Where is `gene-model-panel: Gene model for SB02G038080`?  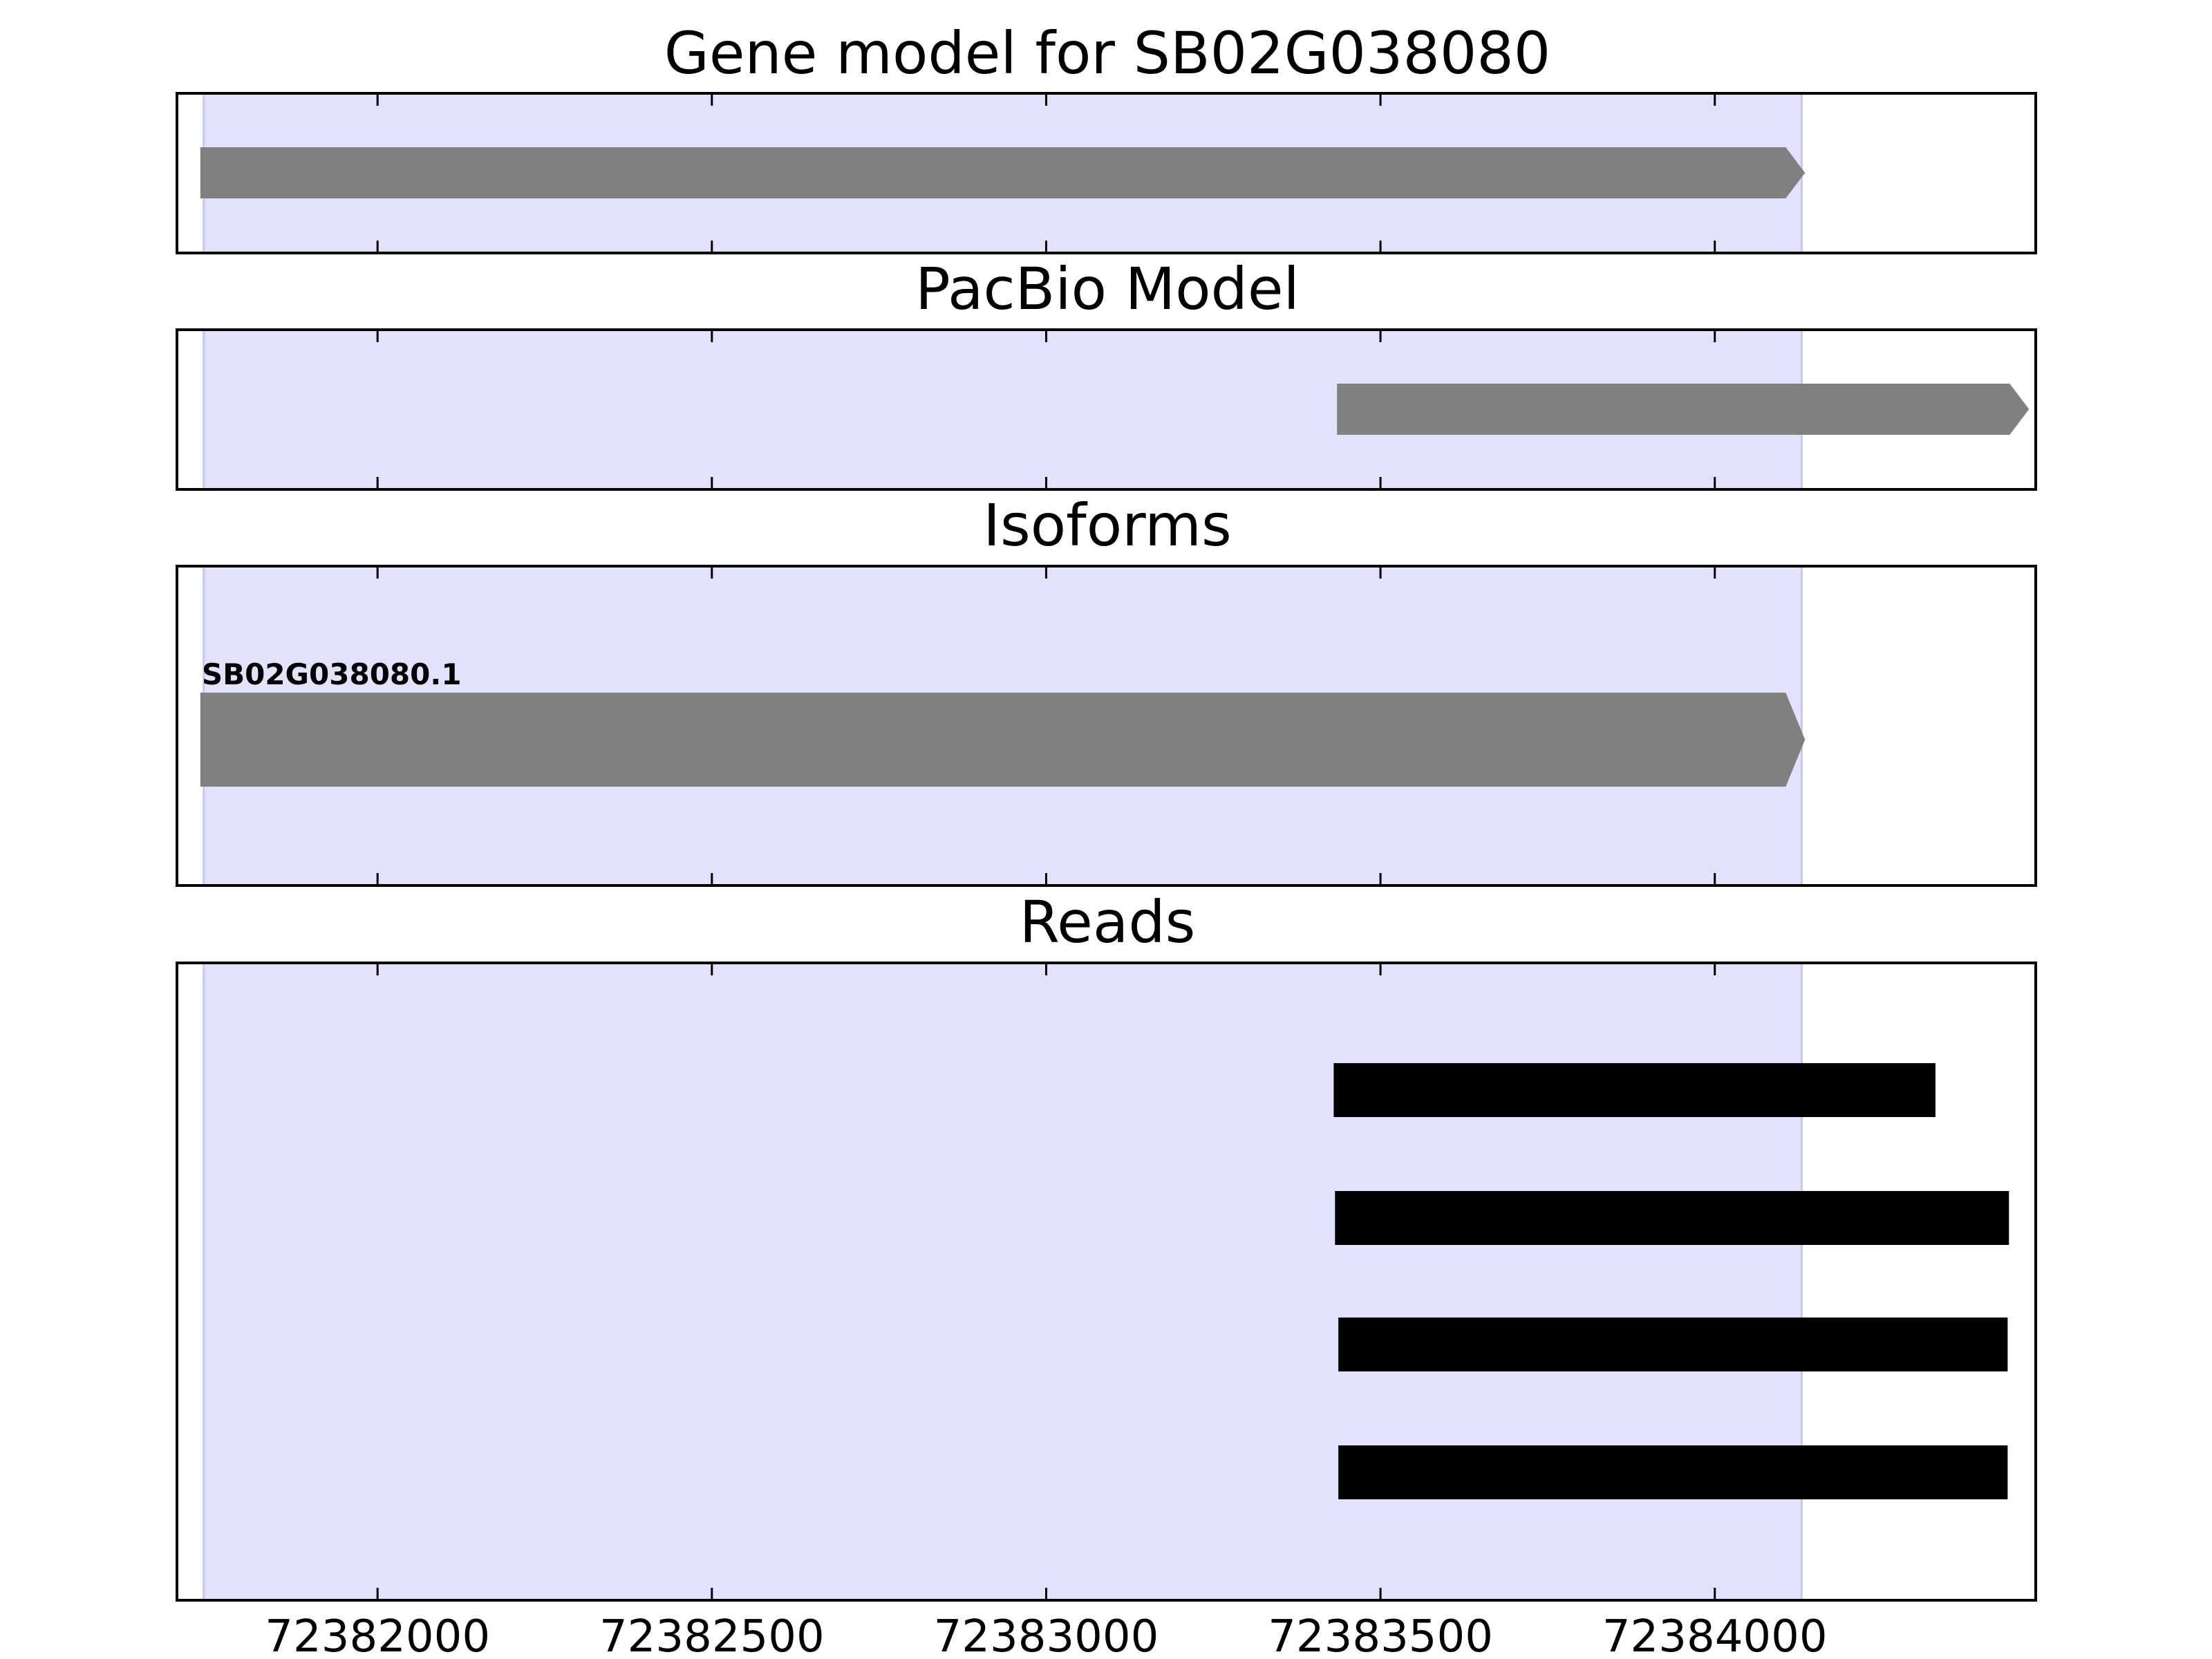 gene-model-panel: Gene model for SB02G038080 is located at coordinates (1106, 136).